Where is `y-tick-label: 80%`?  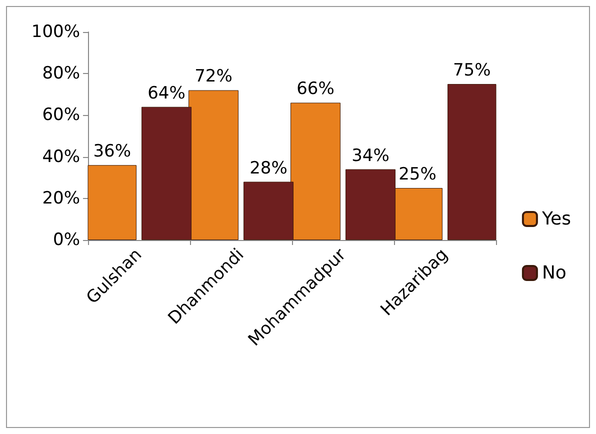
y-tick-label: 80% is located at coordinates (61, 74).